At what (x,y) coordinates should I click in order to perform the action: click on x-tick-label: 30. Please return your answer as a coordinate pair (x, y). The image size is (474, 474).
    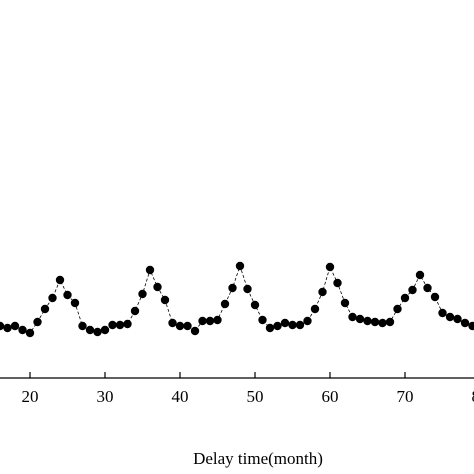
    Looking at the image, I should click on (105, 396).